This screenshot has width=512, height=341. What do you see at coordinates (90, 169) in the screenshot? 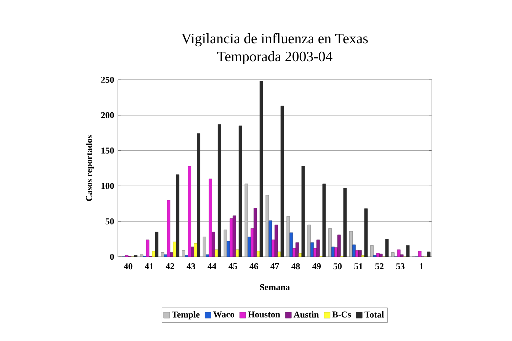
I see `y-axis-title: Casos reportados` at bounding box center [90, 169].